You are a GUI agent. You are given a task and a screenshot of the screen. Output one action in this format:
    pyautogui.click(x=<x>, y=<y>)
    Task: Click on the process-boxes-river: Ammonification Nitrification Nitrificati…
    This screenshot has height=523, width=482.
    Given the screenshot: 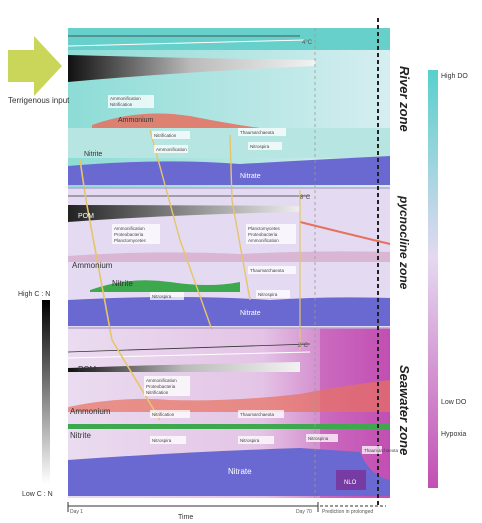 What is the action you would take?
    pyautogui.click(x=197, y=124)
    